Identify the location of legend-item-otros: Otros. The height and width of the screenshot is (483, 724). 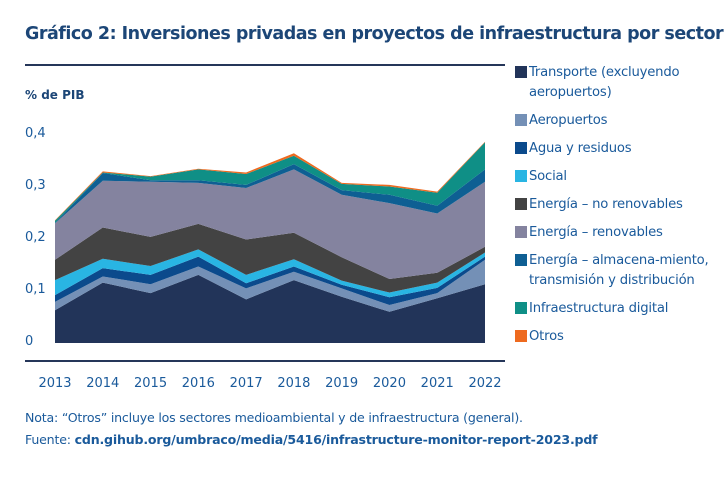
(617, 337).